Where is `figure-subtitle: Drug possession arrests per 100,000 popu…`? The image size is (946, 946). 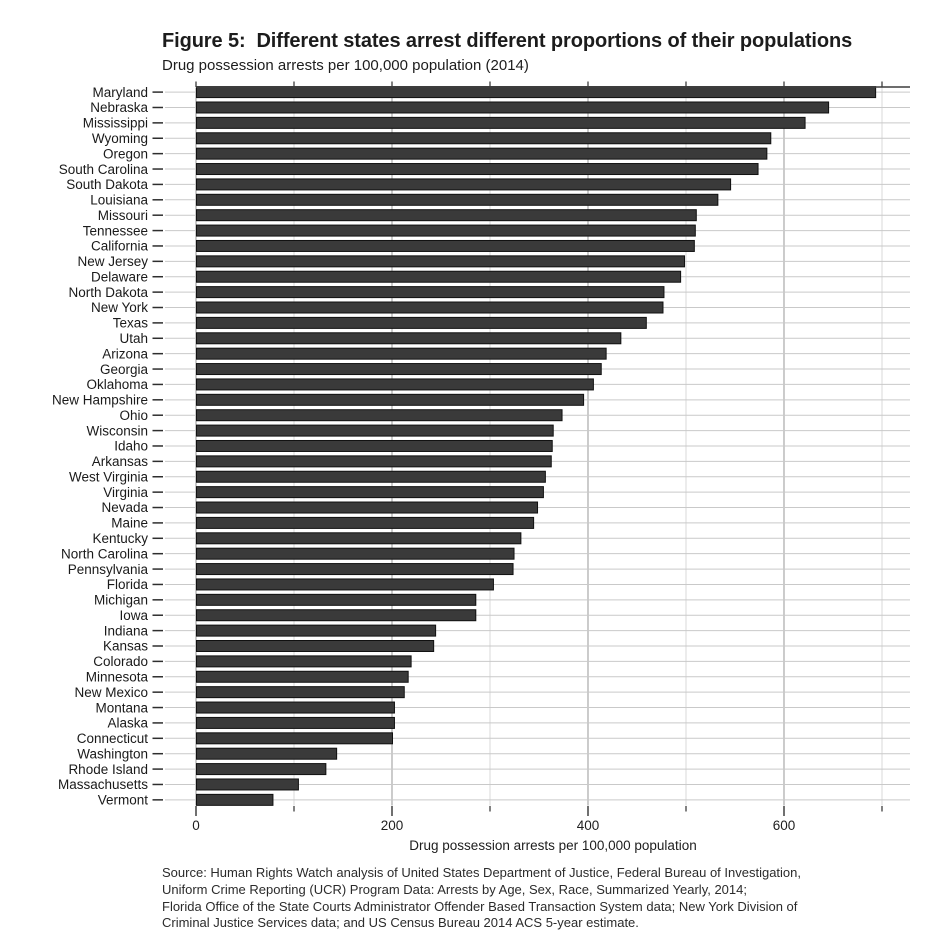
figure-subtitle: Drug possession arrests per 100,000 popu… is located at coordinates (345, 65).